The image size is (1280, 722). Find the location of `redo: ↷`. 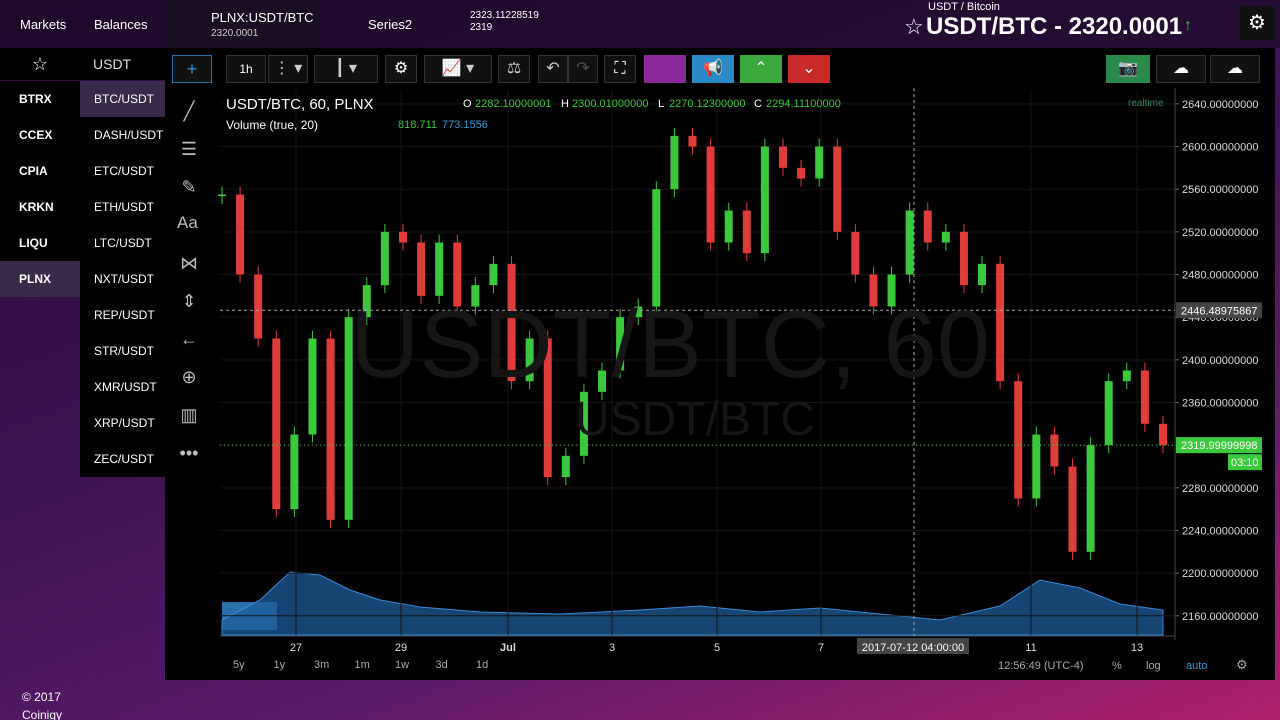

redo: ↷ is located at coordinates (583, 69).